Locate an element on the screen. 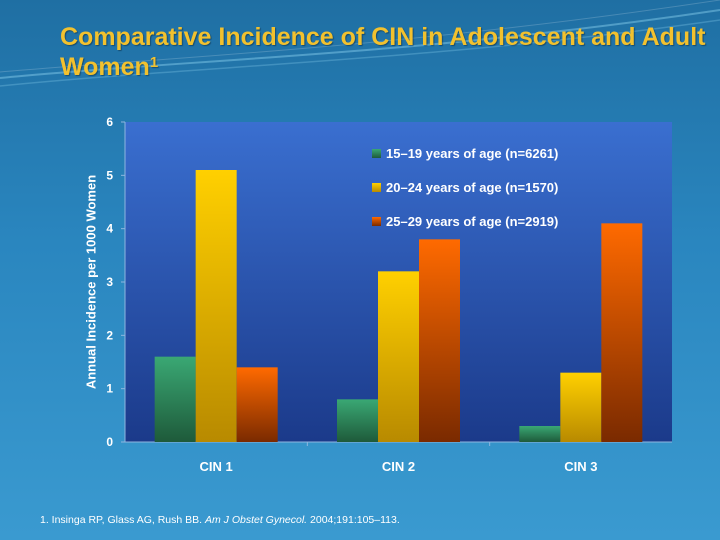  y-tick-label: 6 is located at coordinates (109, 122).